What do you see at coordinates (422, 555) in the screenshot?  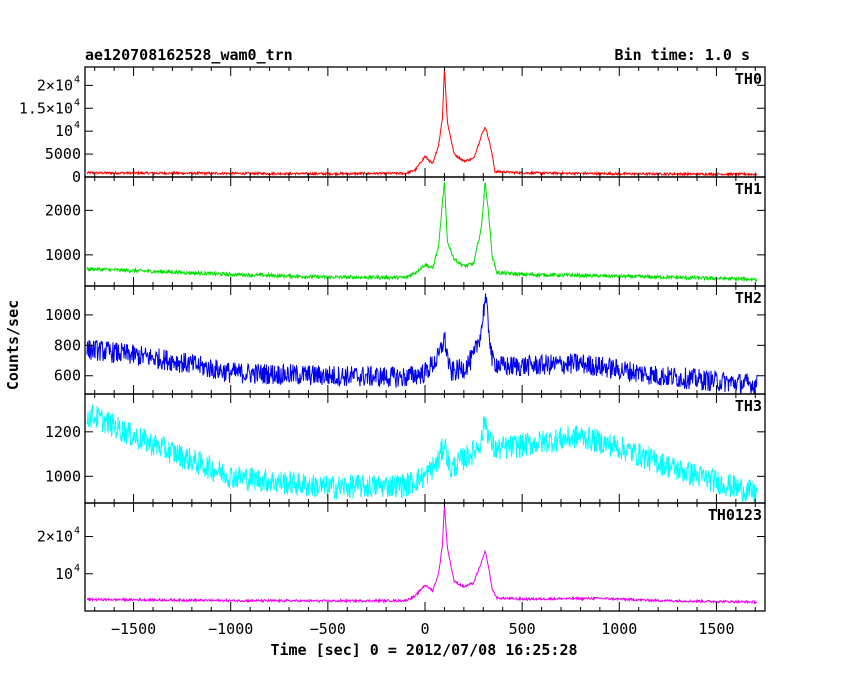 I see `series-line-th0123` at bounding box center [422, 555].